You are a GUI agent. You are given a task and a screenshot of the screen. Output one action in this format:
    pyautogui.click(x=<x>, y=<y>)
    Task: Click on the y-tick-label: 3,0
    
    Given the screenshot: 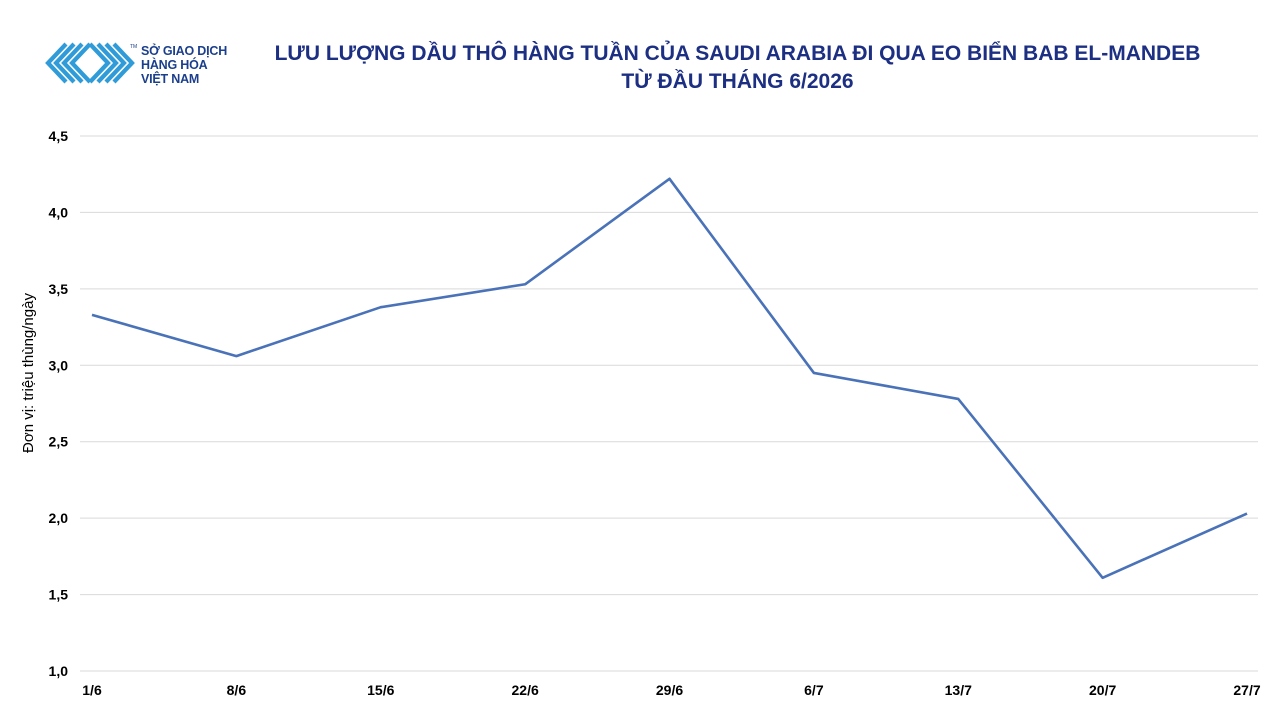 What is the action you would take?
    pyautogui.click(x=59, y=365)
    